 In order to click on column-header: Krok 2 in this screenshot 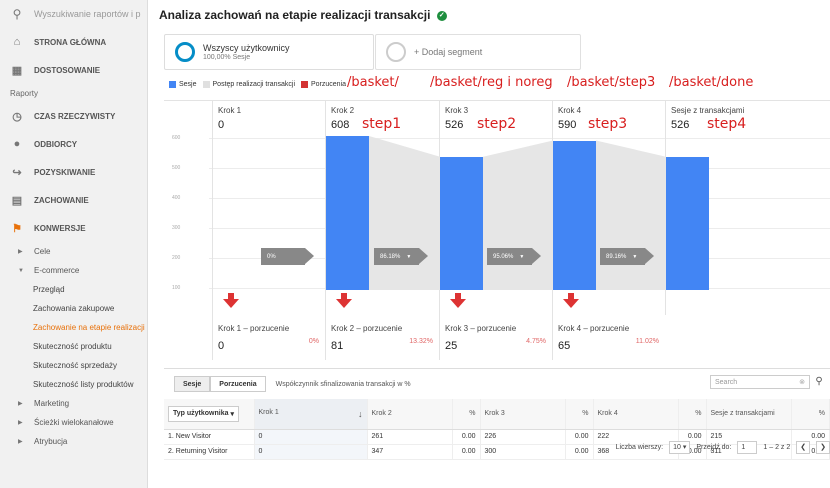, I will do `click(410, 414)`.